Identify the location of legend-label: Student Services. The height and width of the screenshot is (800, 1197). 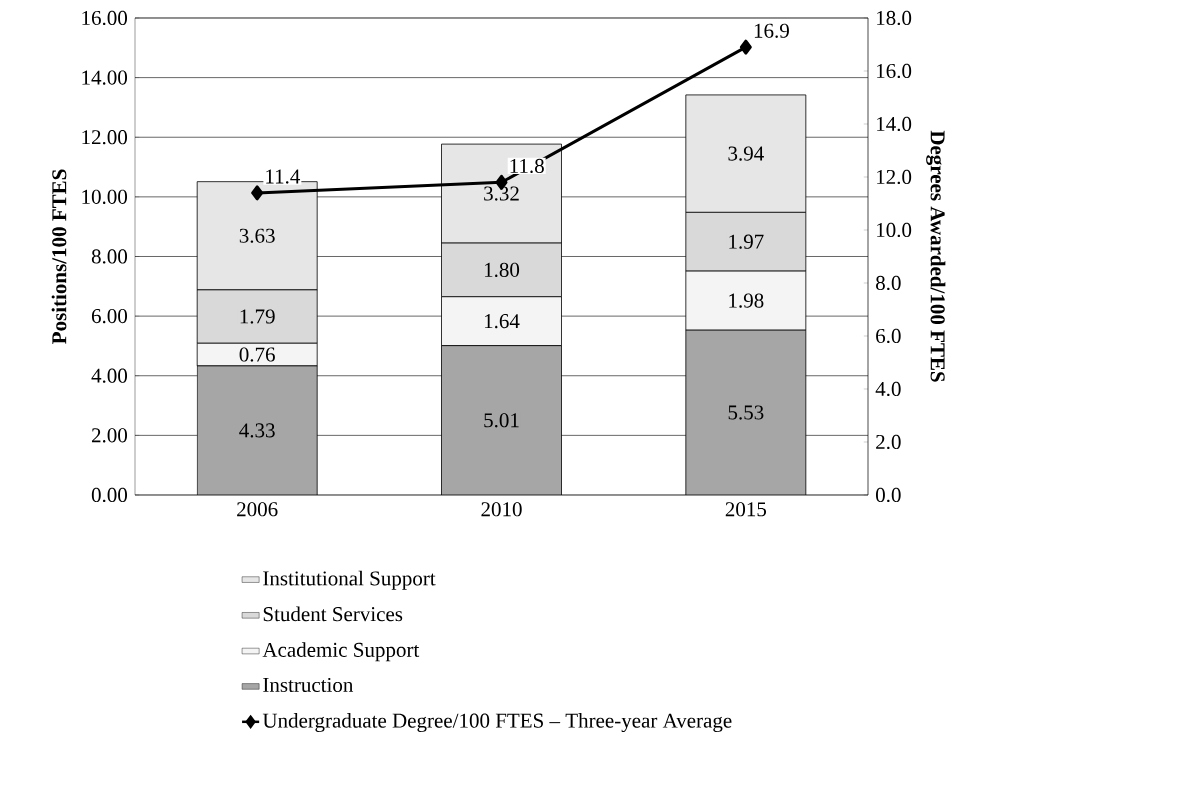
(333, 614).